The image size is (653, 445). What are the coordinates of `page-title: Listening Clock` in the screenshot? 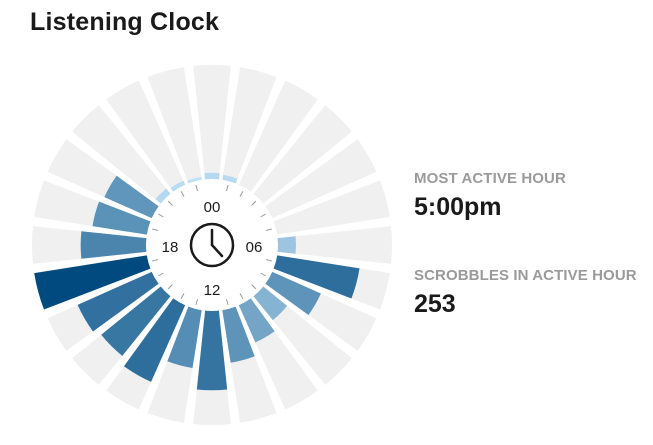 It's located at (125, 22).